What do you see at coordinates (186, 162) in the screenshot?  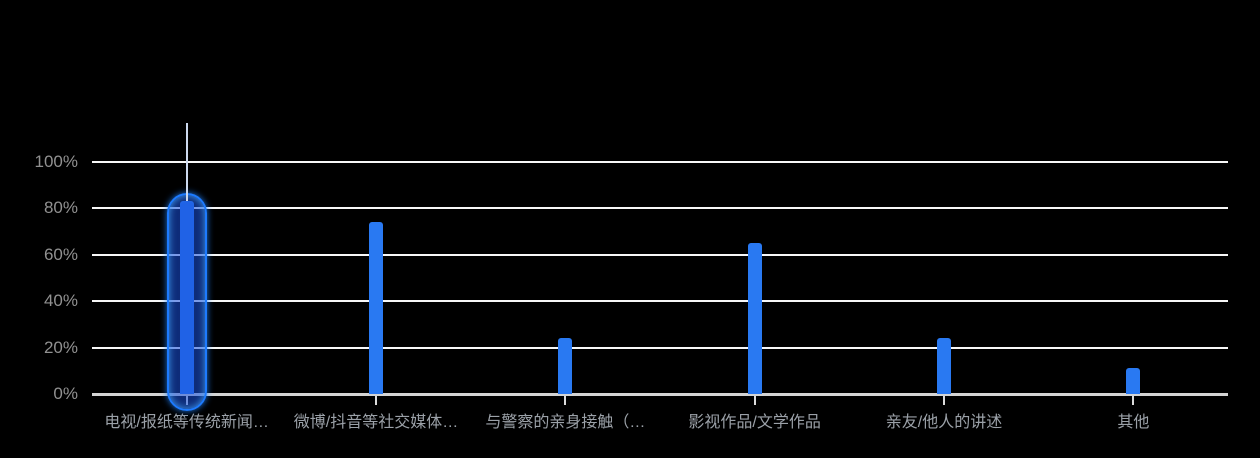 I see `crosshair-cursor-line` at bounding box center [186, 162].